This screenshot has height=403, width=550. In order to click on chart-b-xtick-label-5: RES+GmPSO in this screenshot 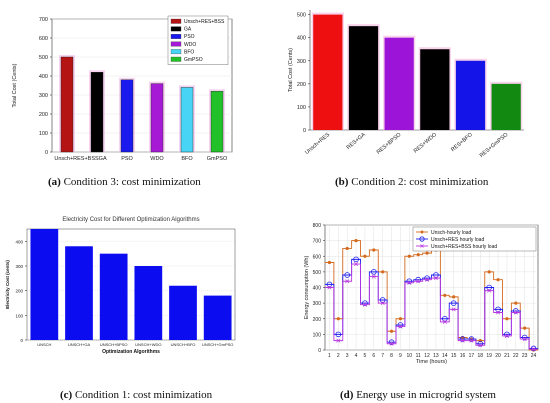, I will do `click(494, 145)`.